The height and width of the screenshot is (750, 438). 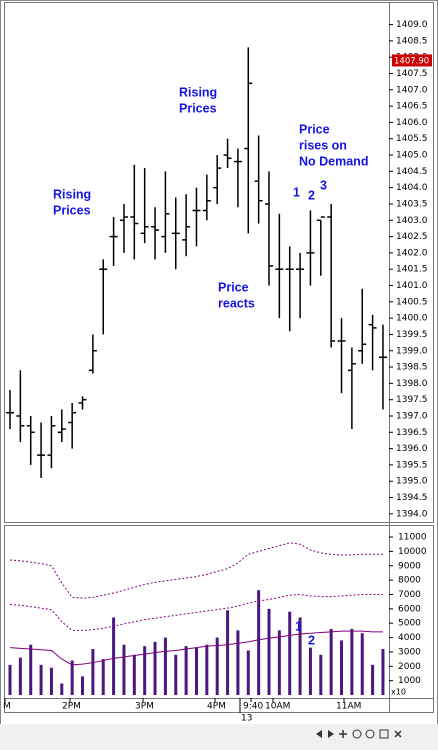 What do you see at coordinates (412, 433) in the screenshot?
I see `y-tick-label: 1396.5` at bounding box center [412, 433].